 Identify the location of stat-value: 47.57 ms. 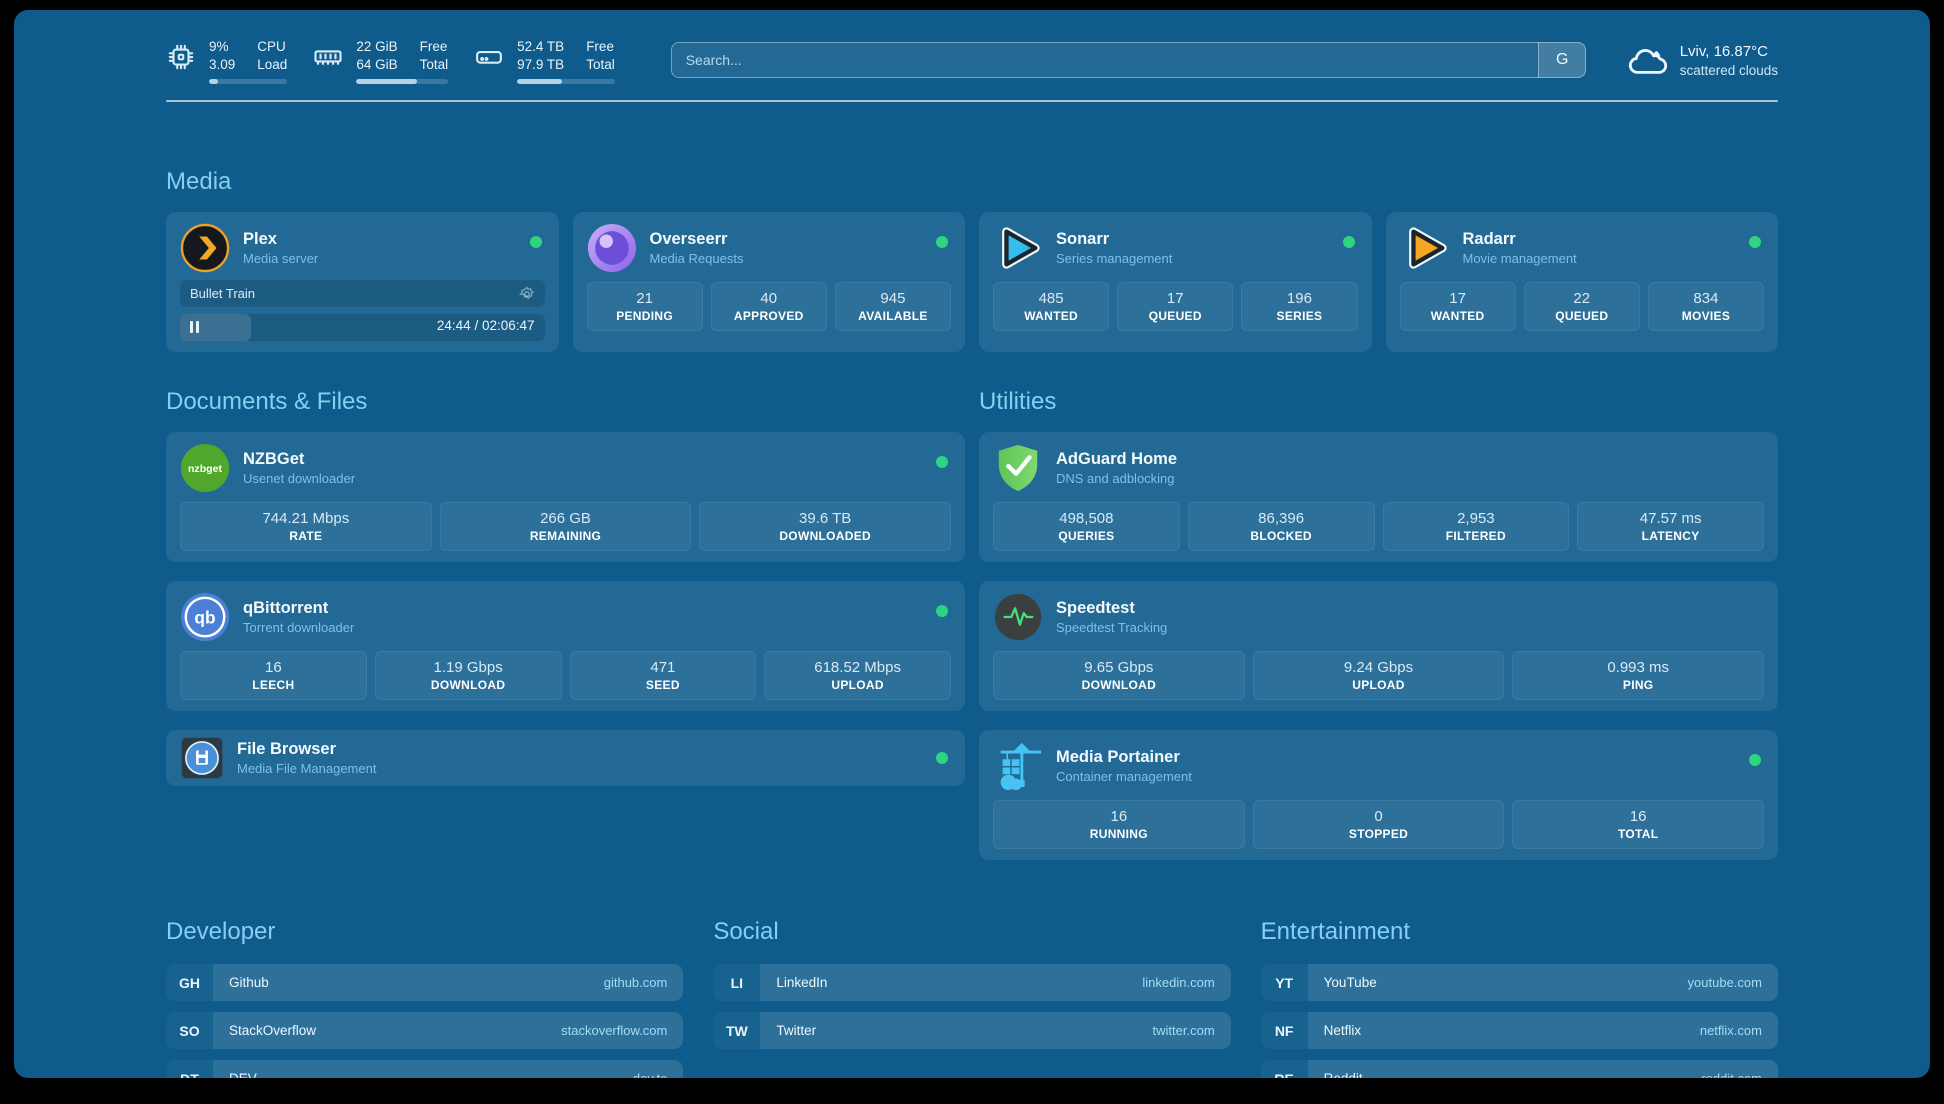
(1670, 518).